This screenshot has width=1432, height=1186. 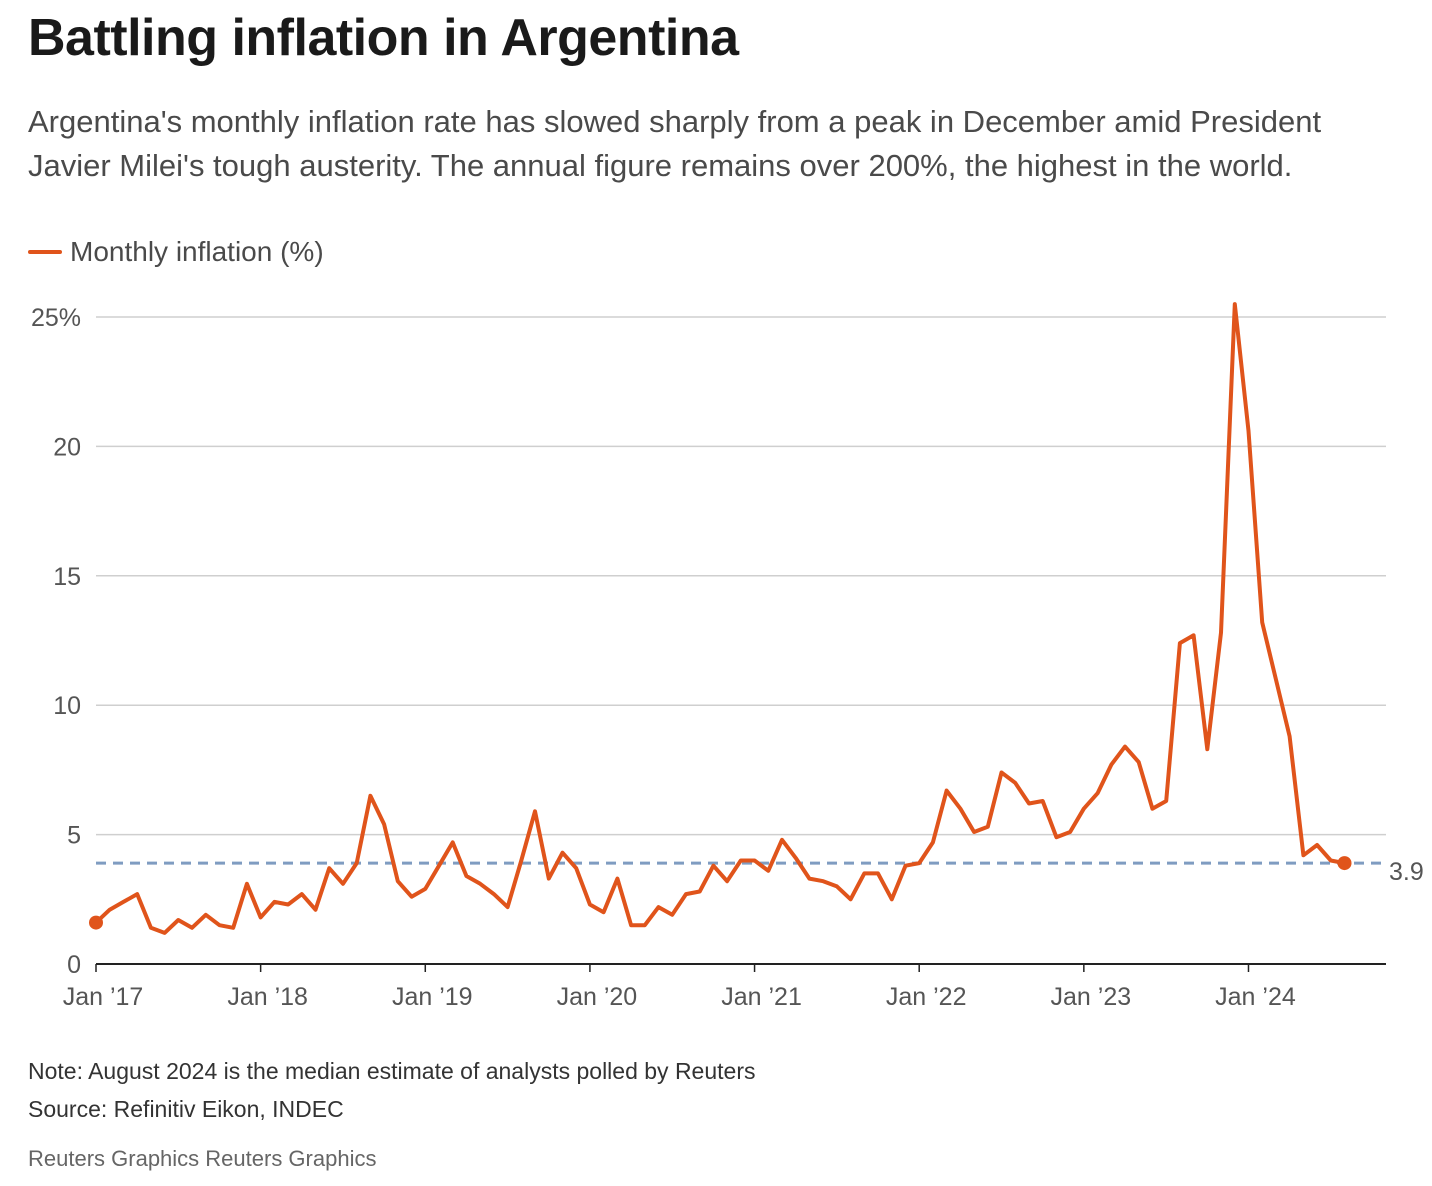 What do you see at coordinates (267, 997) in the screenshot?
I see `x-tick-label: Jan ’18` at bounding box center [267, 997].